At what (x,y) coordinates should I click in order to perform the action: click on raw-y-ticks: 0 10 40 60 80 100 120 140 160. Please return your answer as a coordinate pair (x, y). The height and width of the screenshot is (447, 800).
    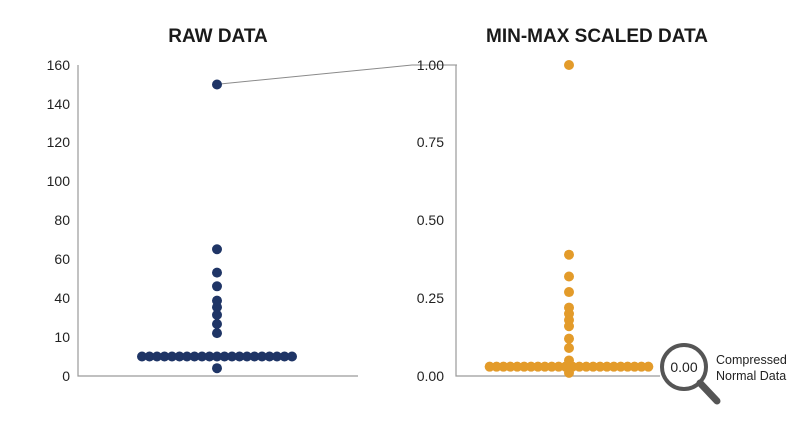
    Looking at the image, I should click on (59, 220).